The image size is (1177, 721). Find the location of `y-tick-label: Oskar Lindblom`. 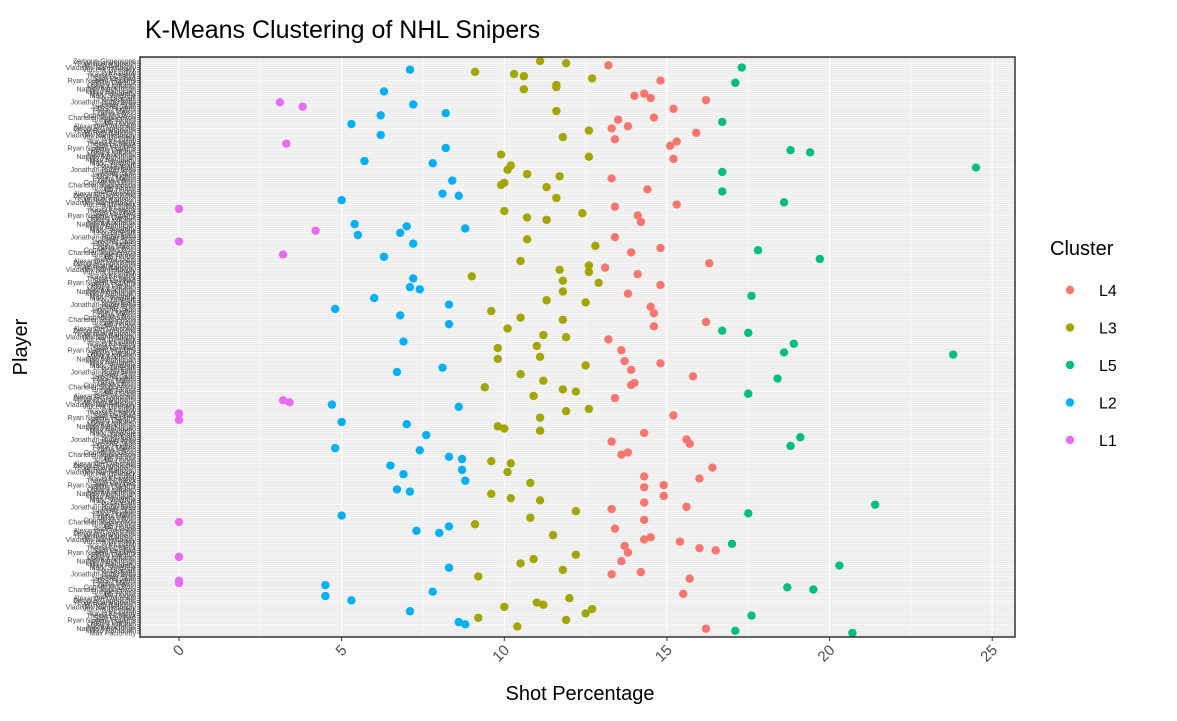

y-tick-label: Oskar Lindblom is located at coordinates (111, 625).